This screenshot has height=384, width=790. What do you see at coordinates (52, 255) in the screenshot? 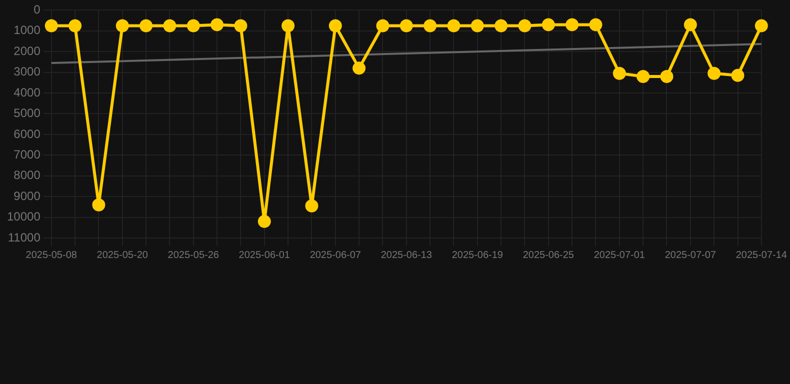
I see `x-tick-label: 2025-05-08` at bounding box center [52, 255].